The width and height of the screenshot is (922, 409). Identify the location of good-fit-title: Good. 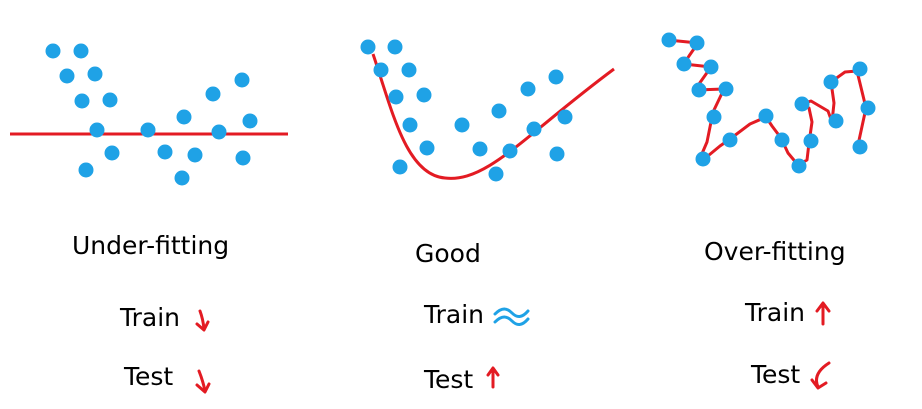
(448, 253).